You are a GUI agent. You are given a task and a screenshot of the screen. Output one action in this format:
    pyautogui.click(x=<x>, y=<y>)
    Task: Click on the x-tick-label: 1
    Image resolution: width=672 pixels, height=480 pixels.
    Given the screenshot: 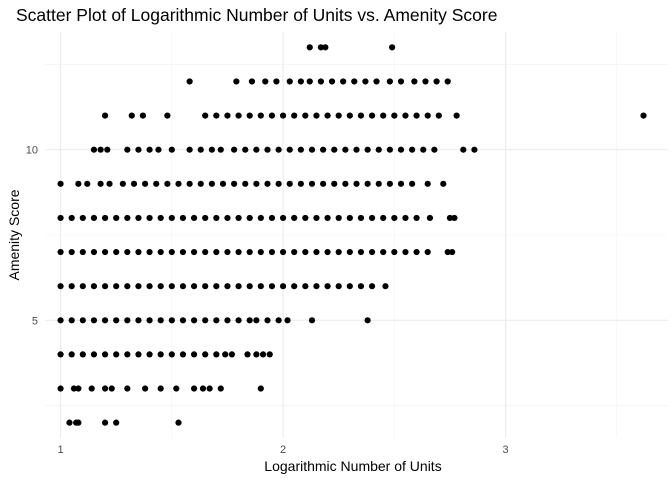 What is the action you would take?
    pyautogui.click(x=61, y=450)
    